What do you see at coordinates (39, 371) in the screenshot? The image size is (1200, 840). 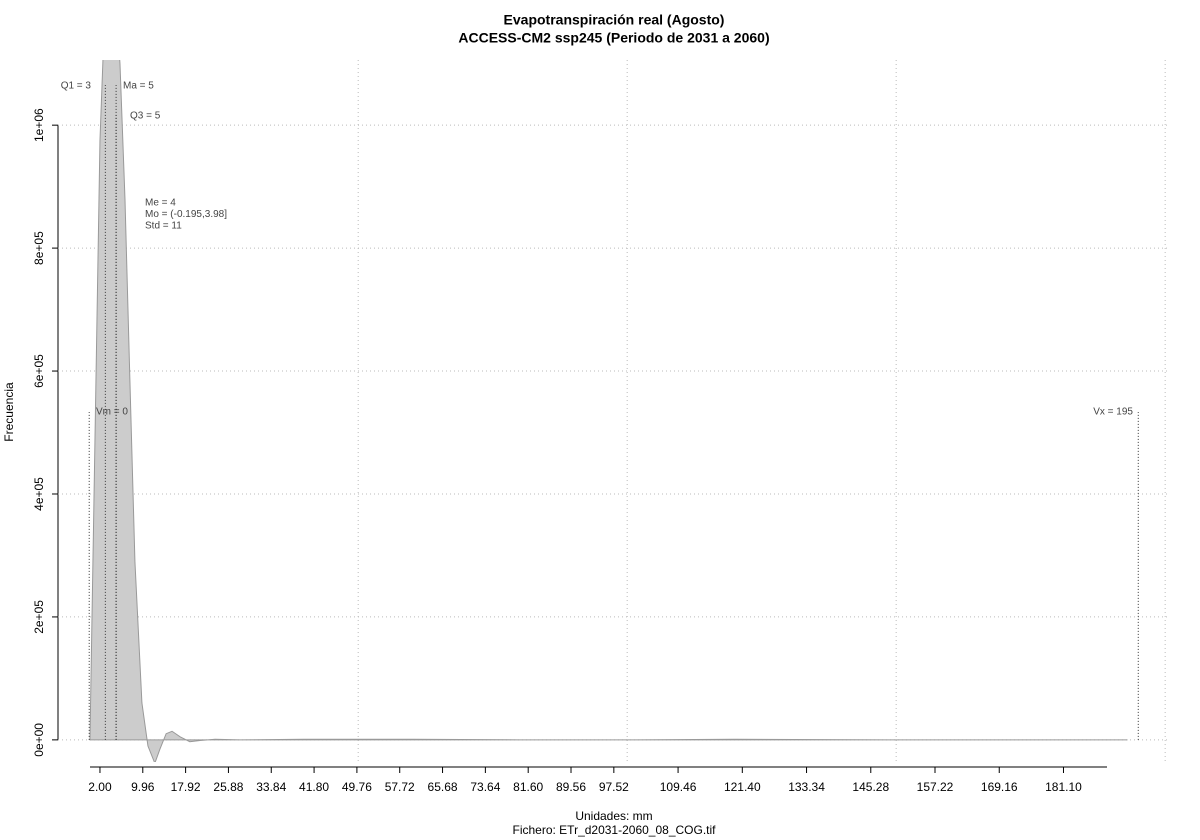 I see `y-tick-label: 6e+05` at bounding box center [39, 371].